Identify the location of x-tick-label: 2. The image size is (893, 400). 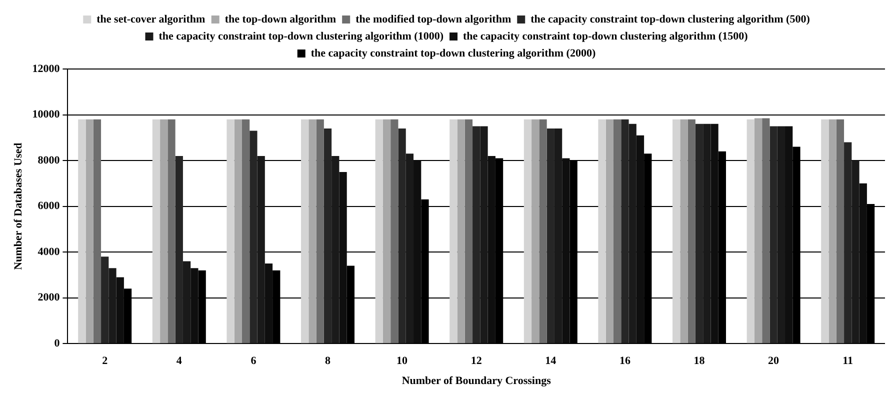
(105, 361).